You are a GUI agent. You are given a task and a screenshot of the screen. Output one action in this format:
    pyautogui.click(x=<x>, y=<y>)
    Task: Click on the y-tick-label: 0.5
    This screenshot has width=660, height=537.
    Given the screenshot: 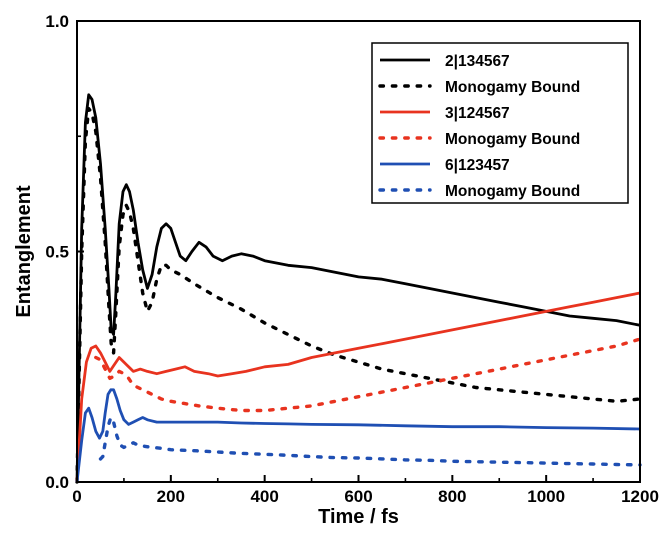 What is the action you would take?
    pyautogui.click(x=57, y=252)
    